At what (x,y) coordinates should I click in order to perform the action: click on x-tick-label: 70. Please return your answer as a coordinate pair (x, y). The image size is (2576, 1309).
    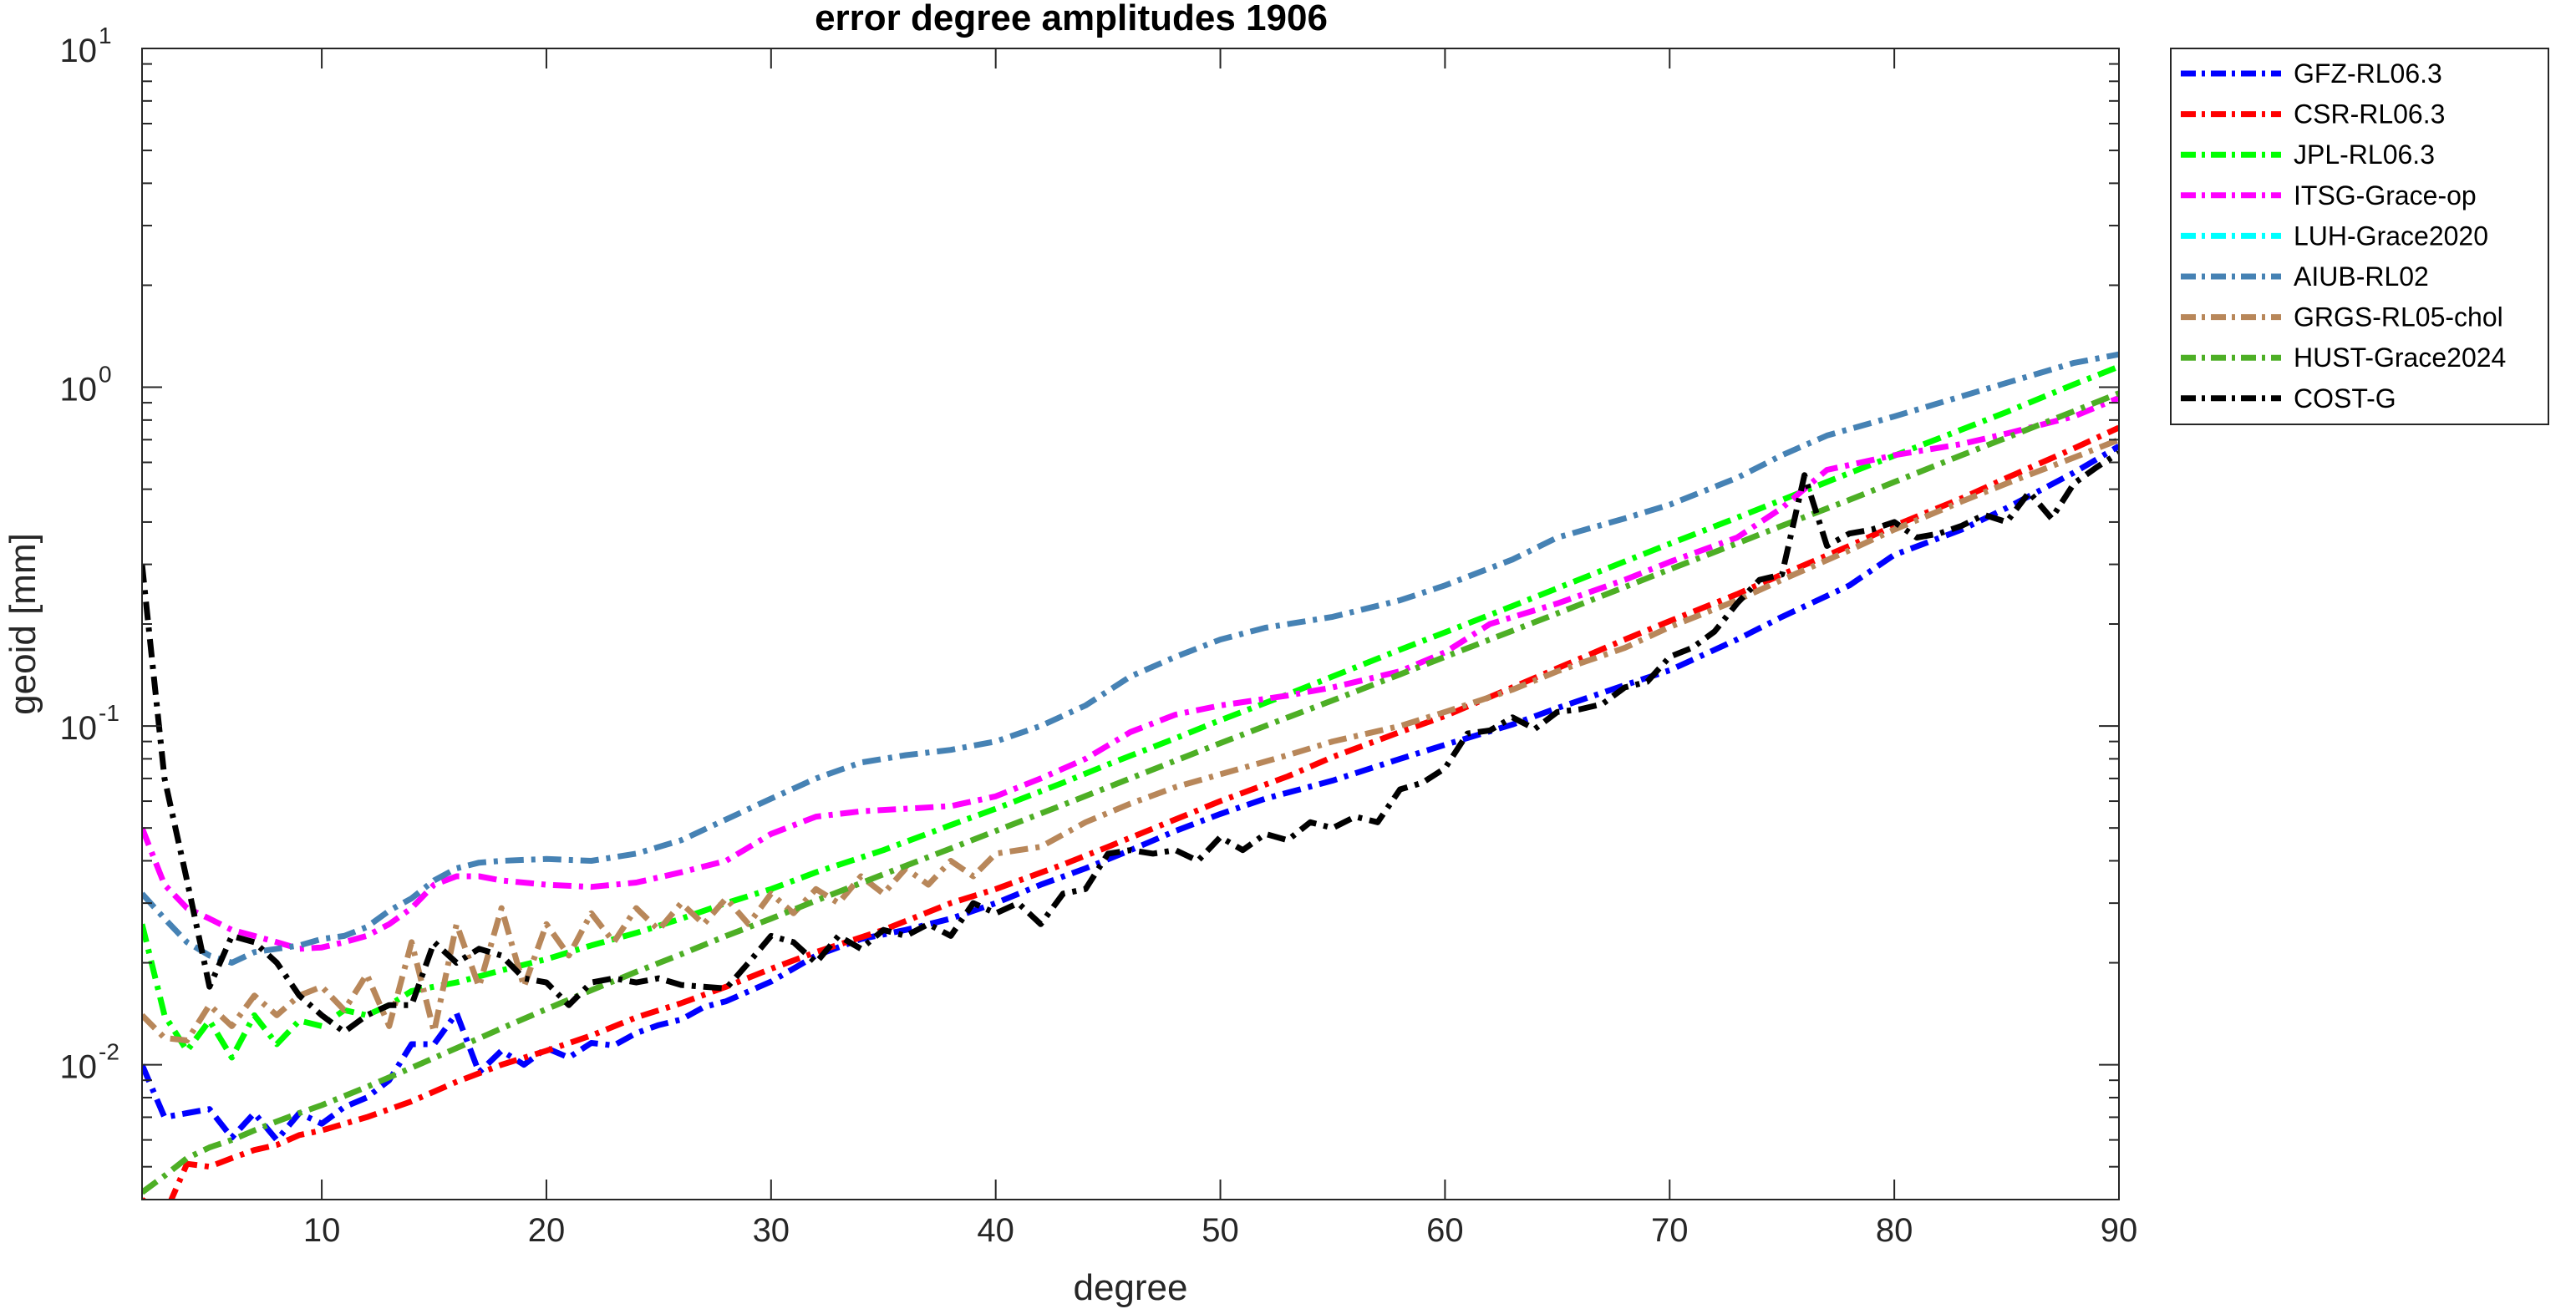
    Looking at the image, I should click on (1670, 1230).